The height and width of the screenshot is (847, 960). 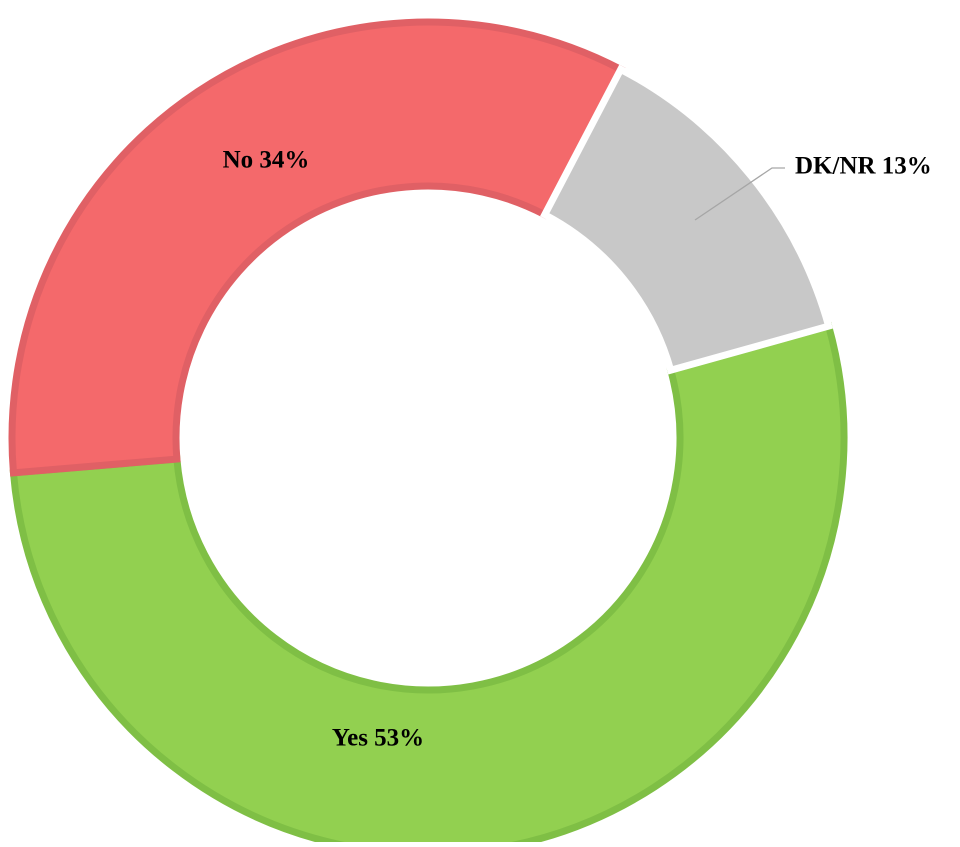 I want to click on donut-segment, so click(x=686, y=219).